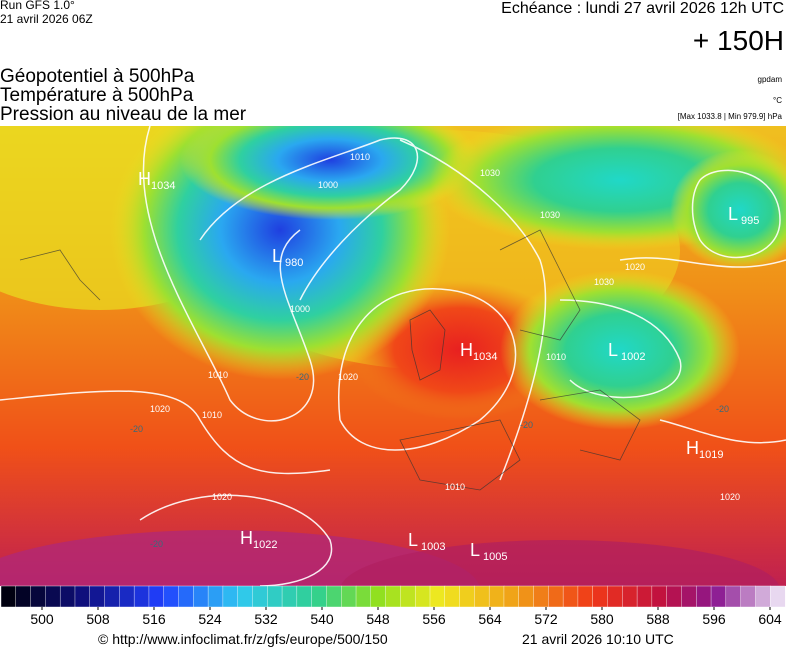 The image size is (786, 653). I want to click on unit-label: °C, so click(777, 100).